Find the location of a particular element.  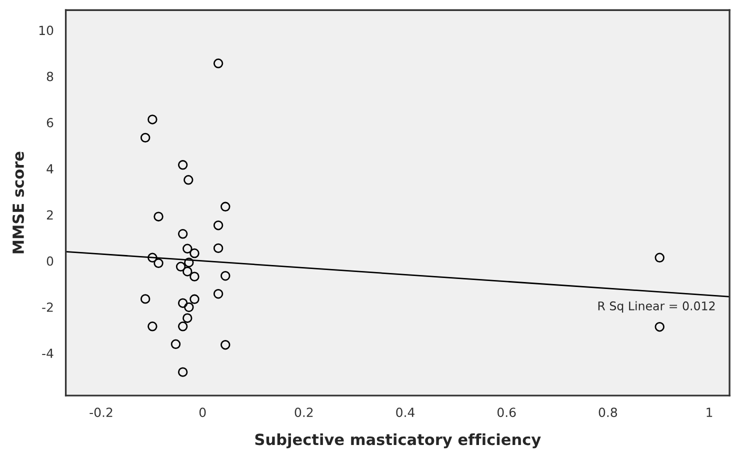

x-tick-label: -0.2 is located at coordinates (101, 413).